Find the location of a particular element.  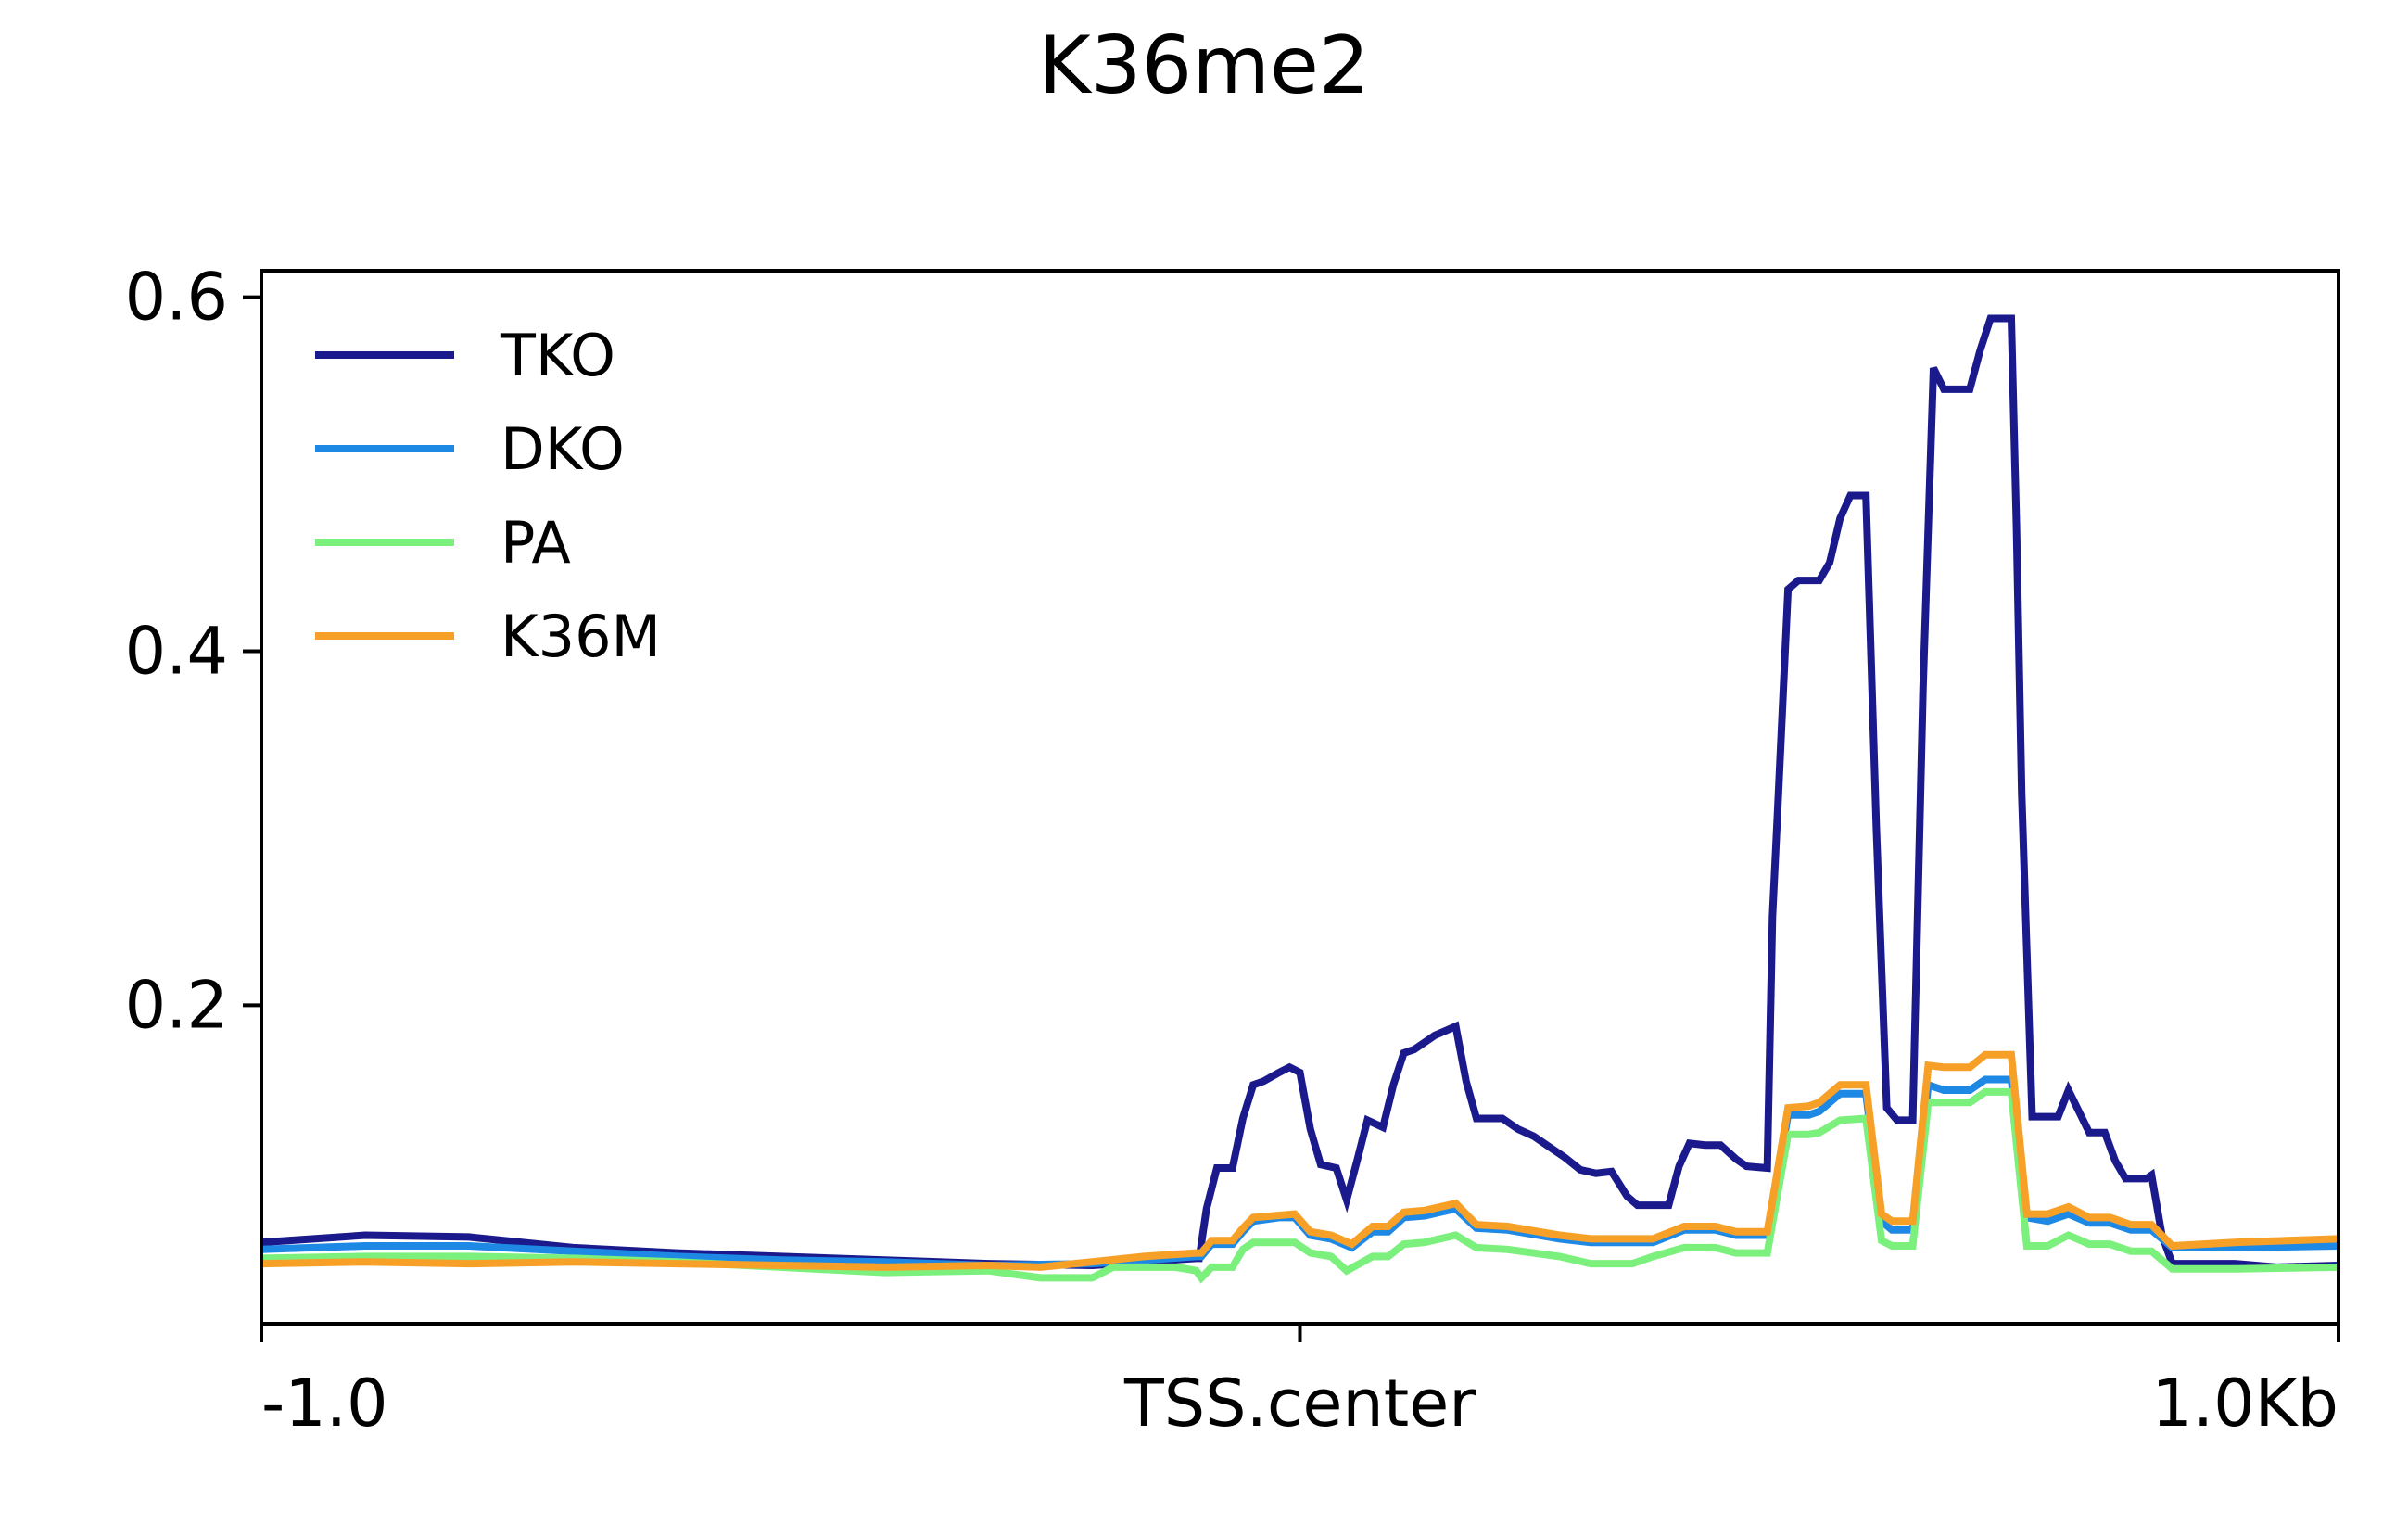

legend-label-pa: PA is located at coordinates (536, 543).